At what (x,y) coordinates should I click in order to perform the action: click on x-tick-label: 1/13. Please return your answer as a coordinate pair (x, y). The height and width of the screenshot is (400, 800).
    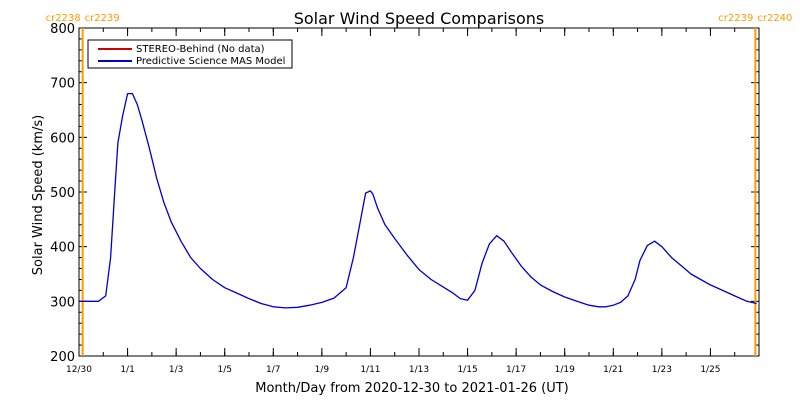
    Looking at the image, I should click on (419, 370).